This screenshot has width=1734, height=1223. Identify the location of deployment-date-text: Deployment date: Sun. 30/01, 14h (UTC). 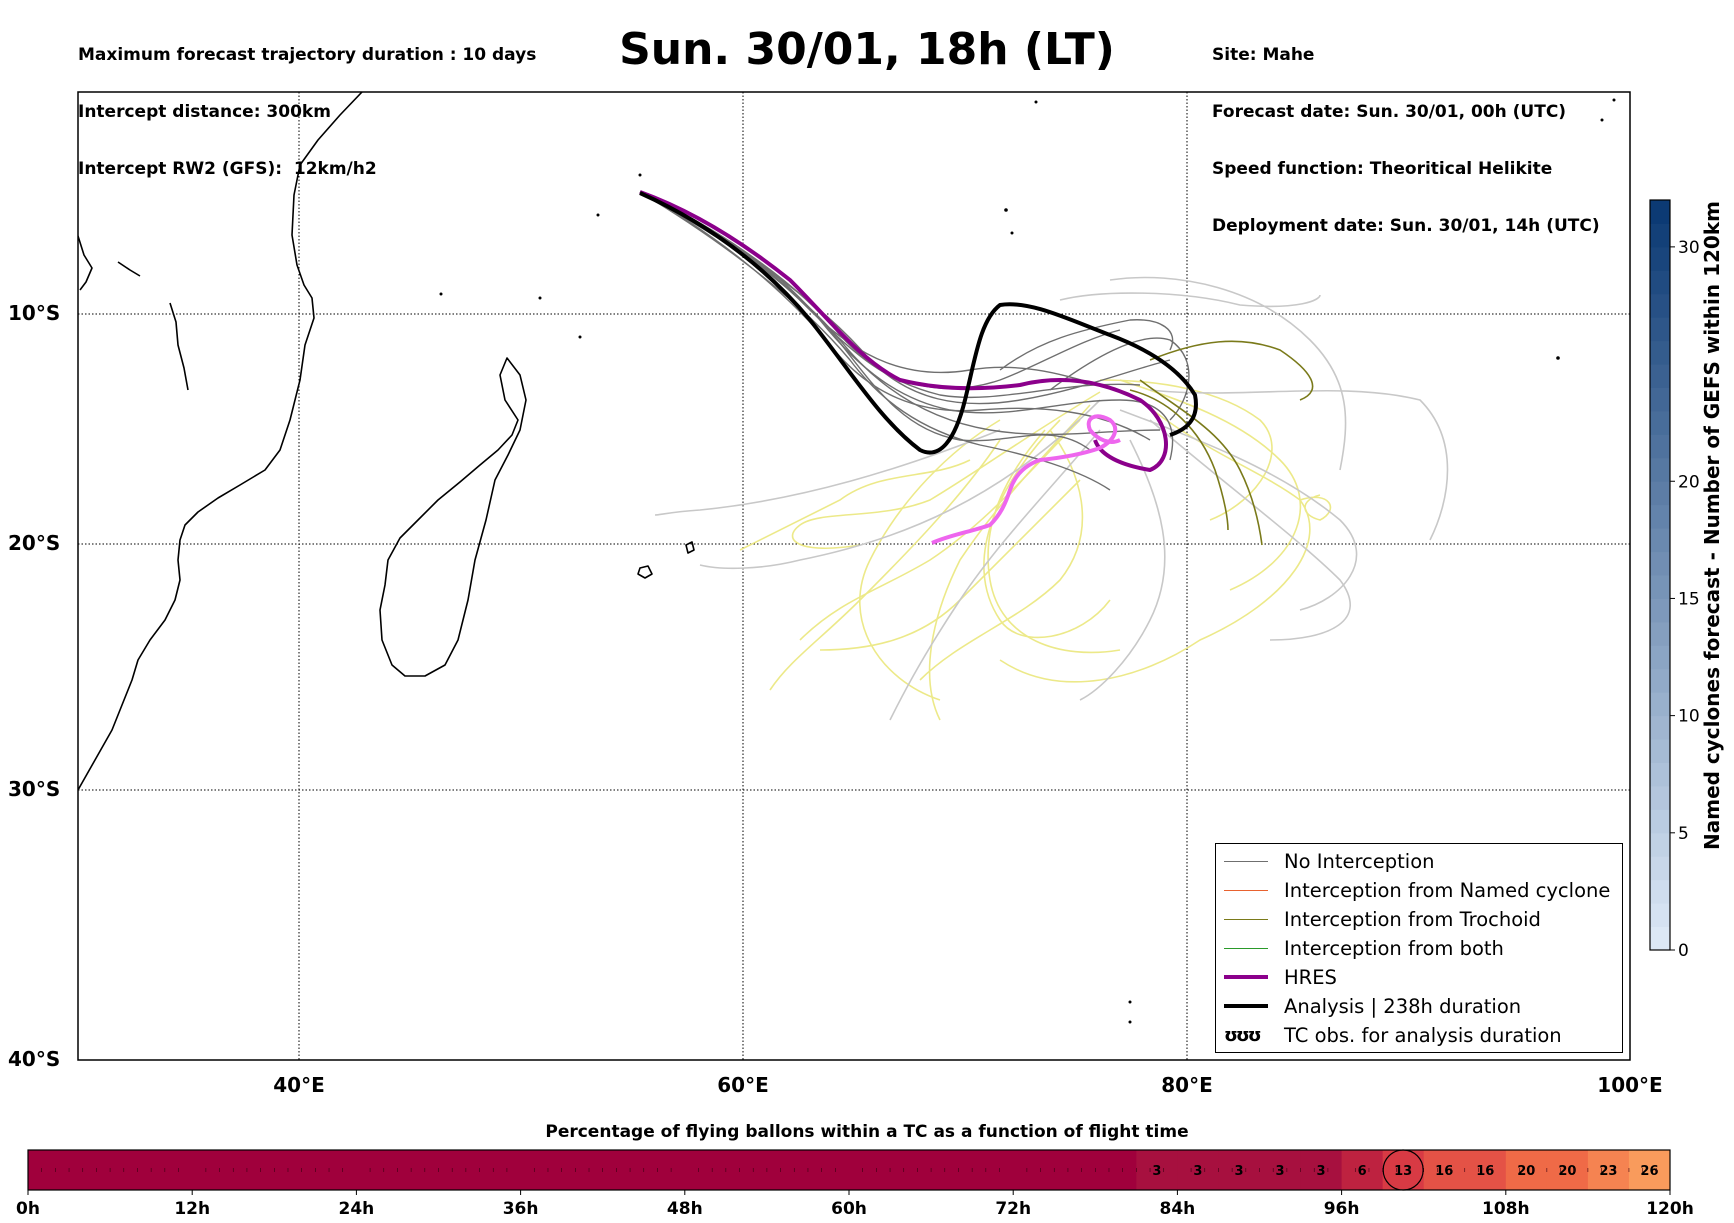
(1406, 226).